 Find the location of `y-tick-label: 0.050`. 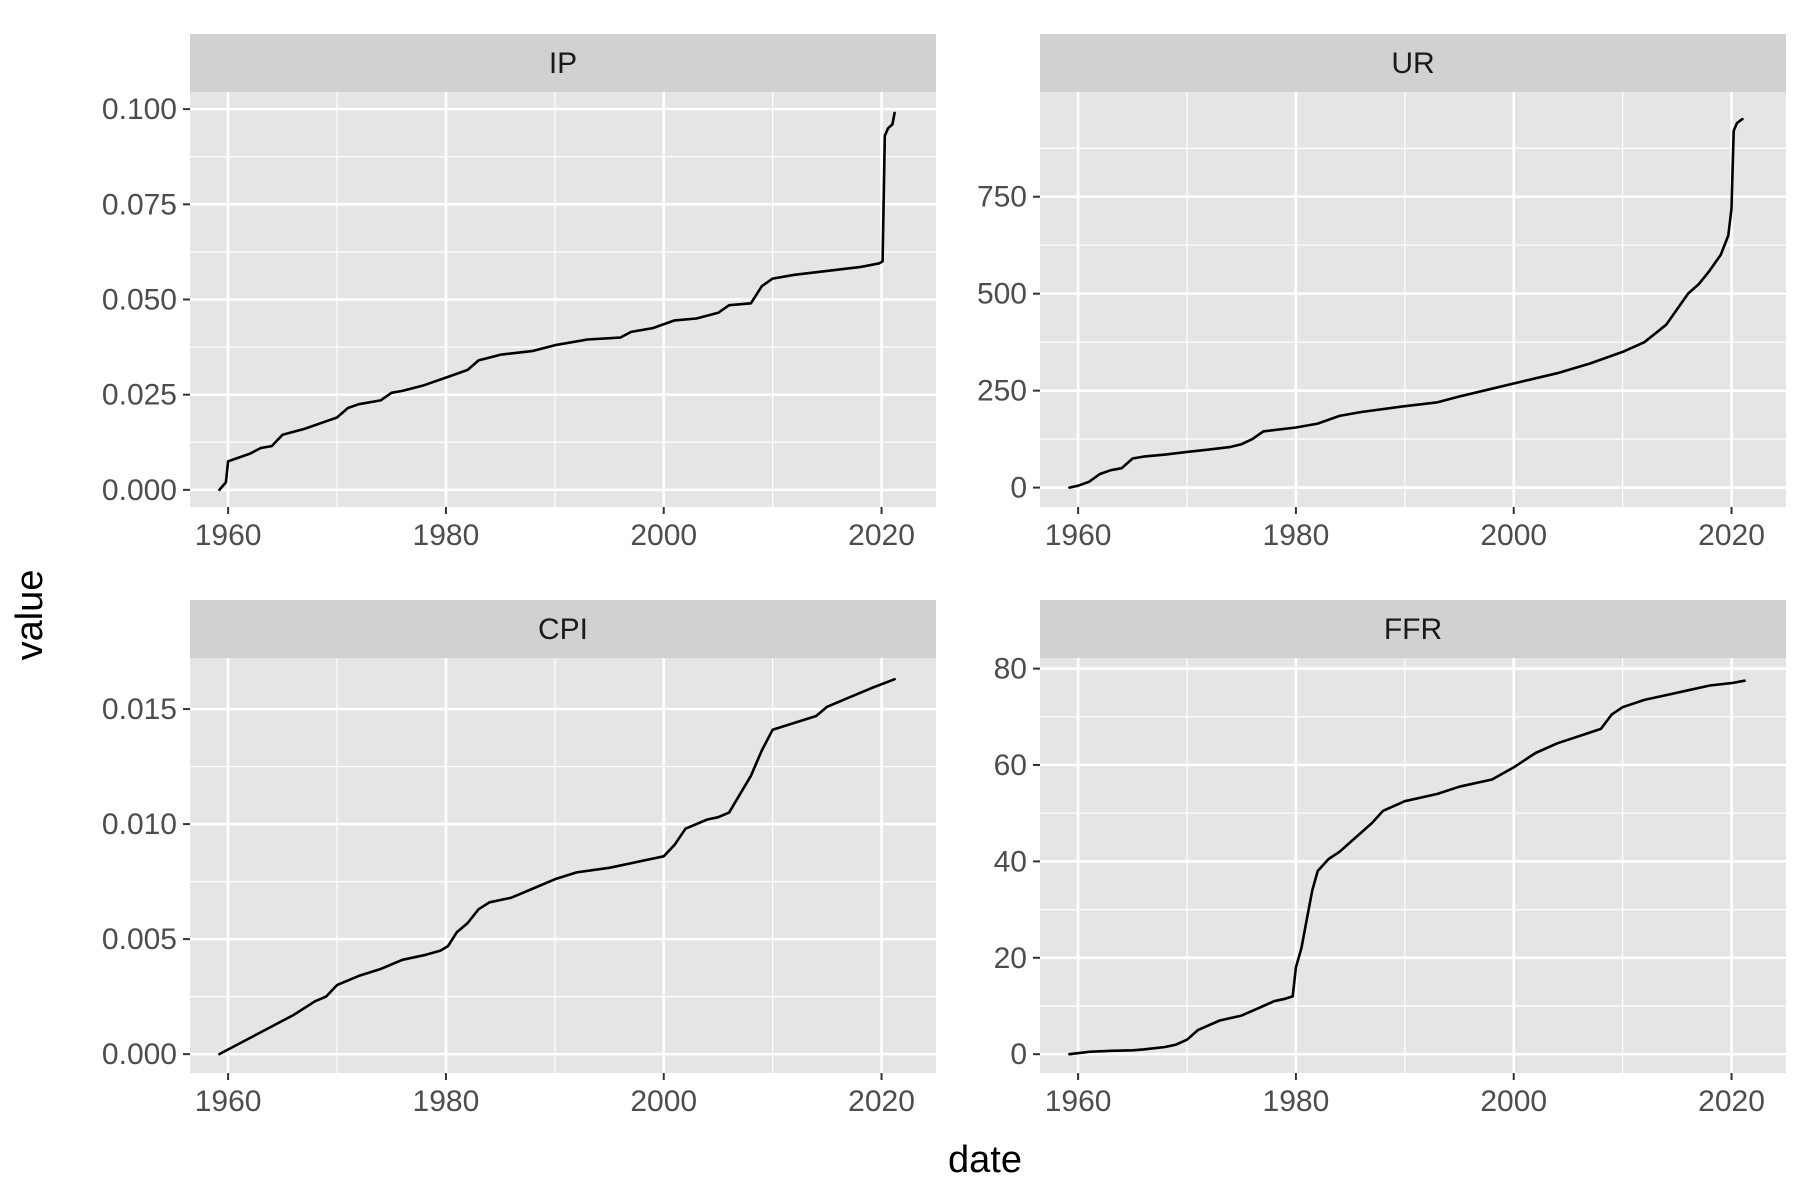

y-tick-label: 0.050 is located at coordinates (139, 300).